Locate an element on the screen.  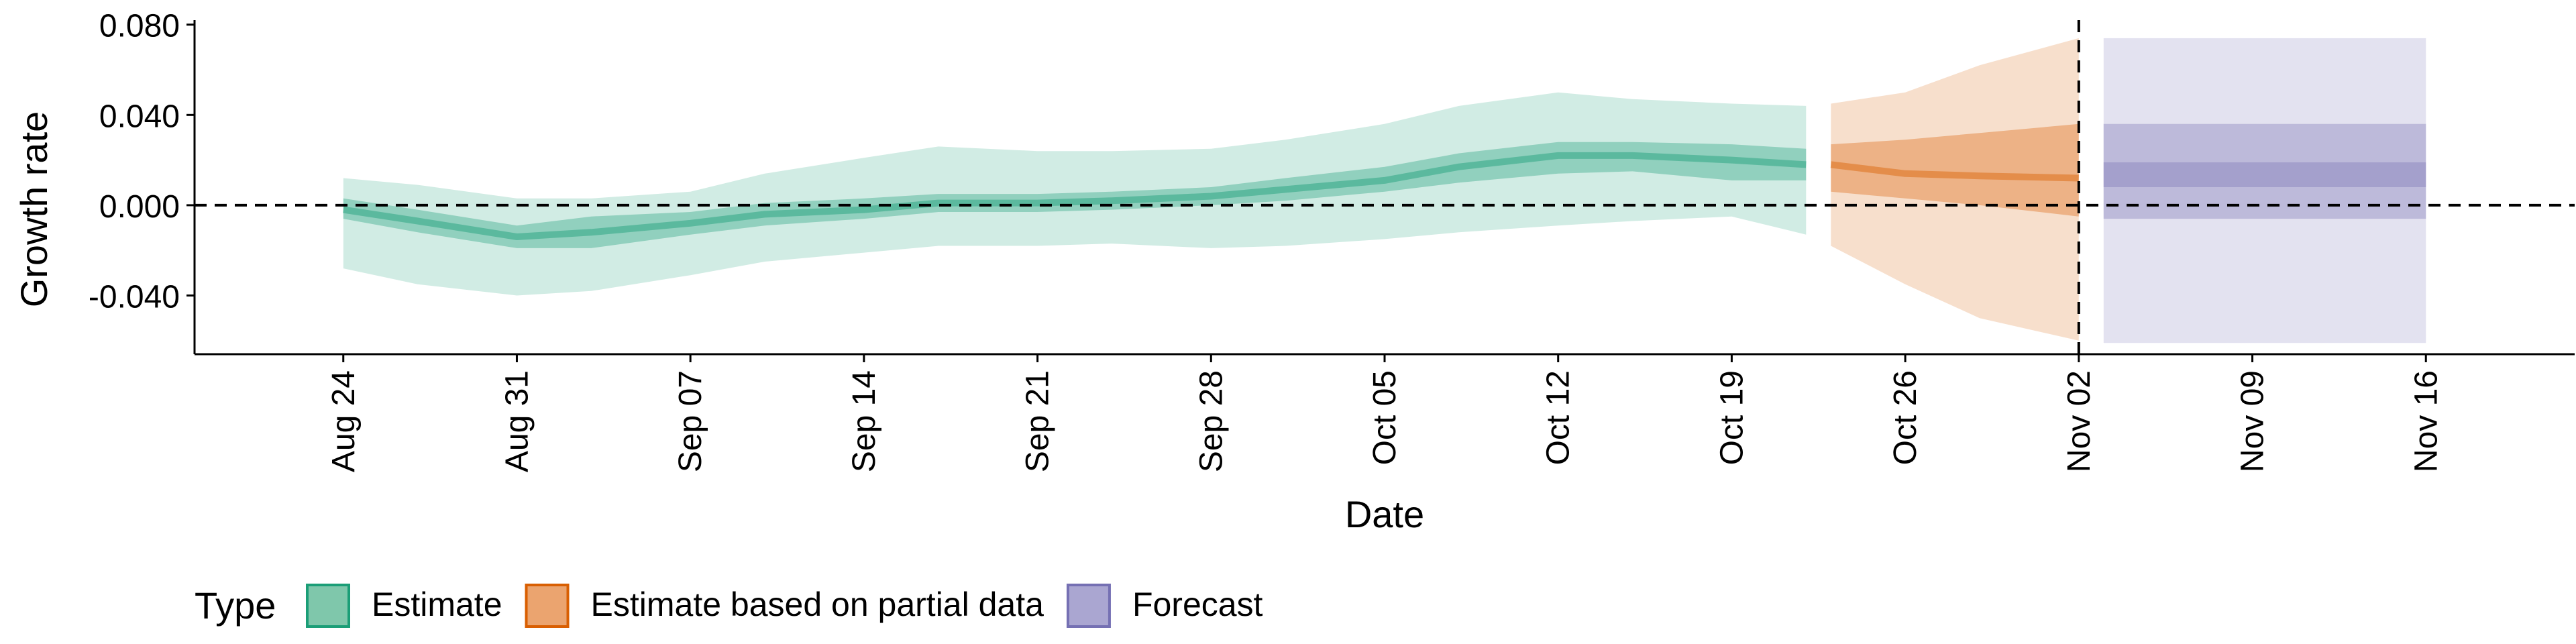
x-tick-label: Nov 09 is located at coordinates (2253, 421).